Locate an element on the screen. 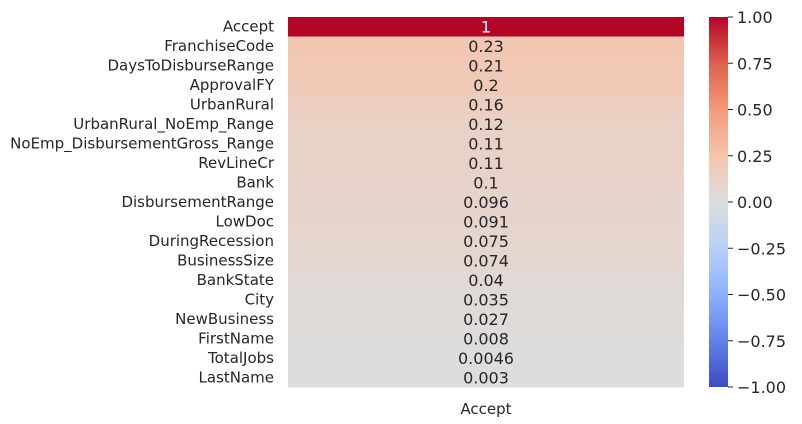 The image size is (802, 424). row-label: FirstName is located at coordinates (236, 338).